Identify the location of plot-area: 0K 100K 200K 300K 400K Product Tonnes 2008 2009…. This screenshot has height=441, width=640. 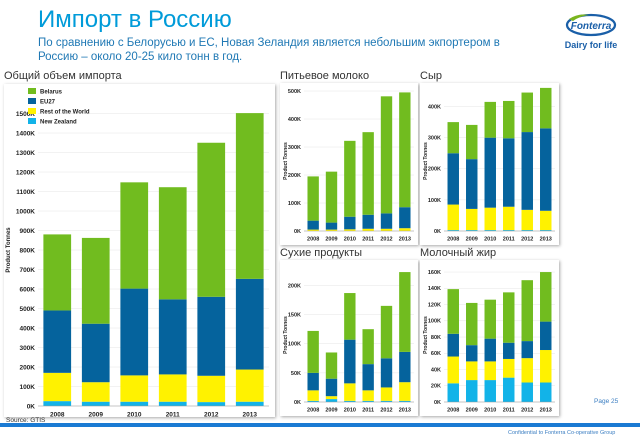
(489, 165).